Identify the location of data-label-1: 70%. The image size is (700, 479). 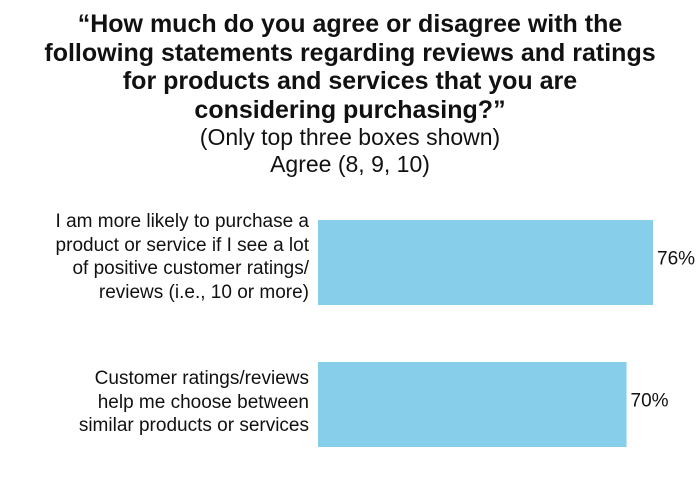
(650, 401).